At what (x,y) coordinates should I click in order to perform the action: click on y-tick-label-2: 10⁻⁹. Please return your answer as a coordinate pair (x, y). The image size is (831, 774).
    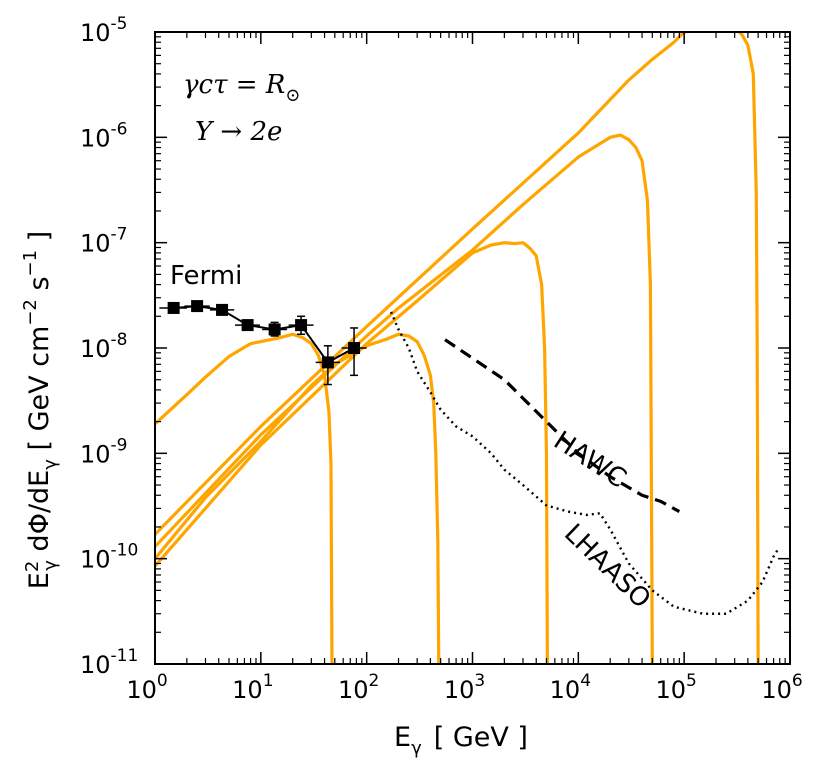
    Looking at the image, I should click on (104, 451).